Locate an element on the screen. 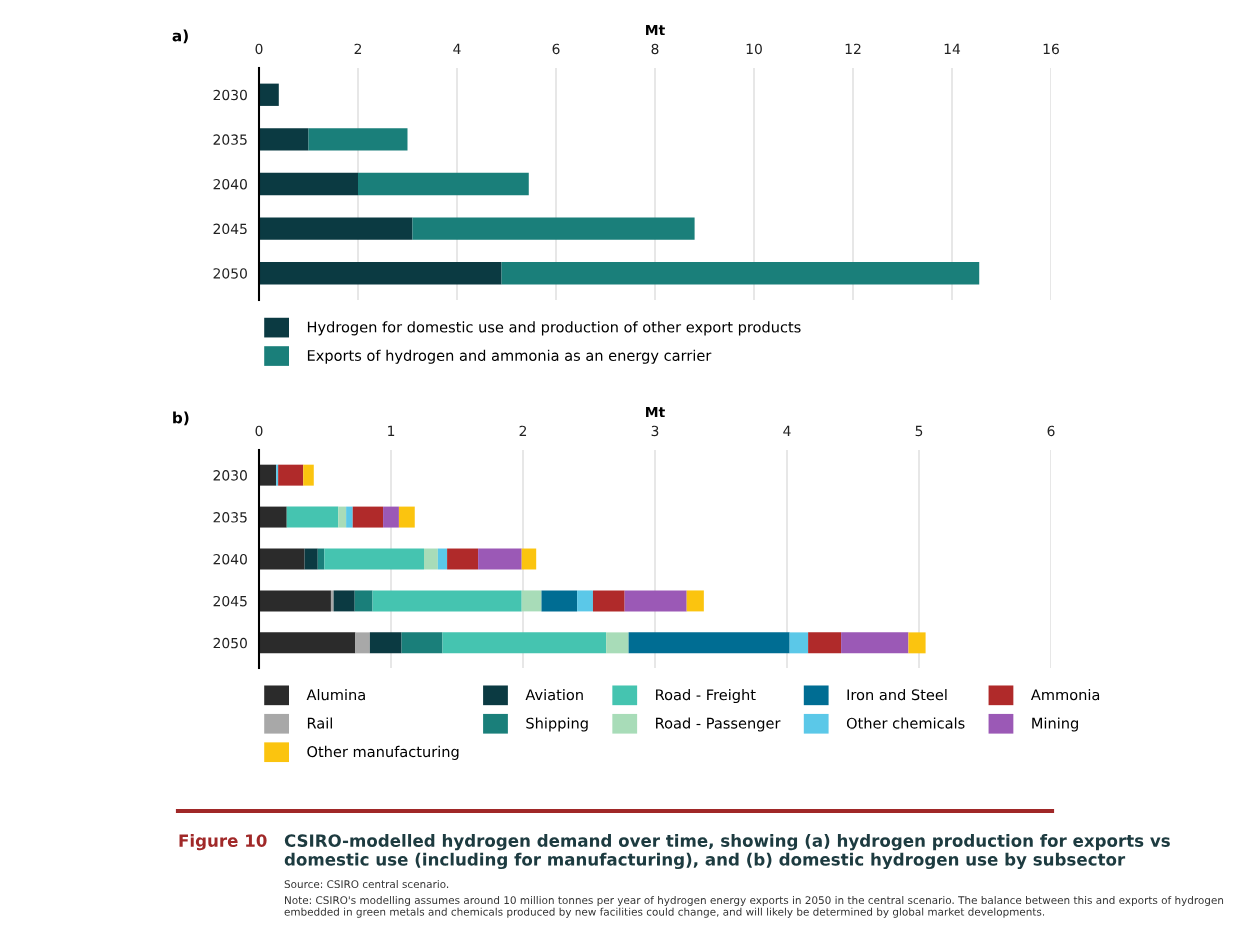 The image size is (1235, 951). legend-label: Aviation is located at coordinates (554, 694).